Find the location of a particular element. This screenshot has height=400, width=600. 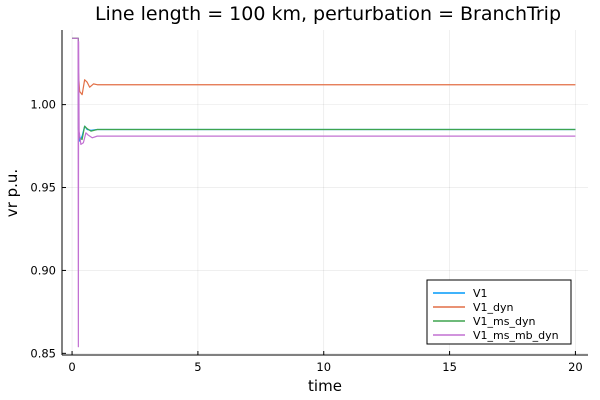

legend-entry: V1_ms_dyn is located at coordinates (504, 321).